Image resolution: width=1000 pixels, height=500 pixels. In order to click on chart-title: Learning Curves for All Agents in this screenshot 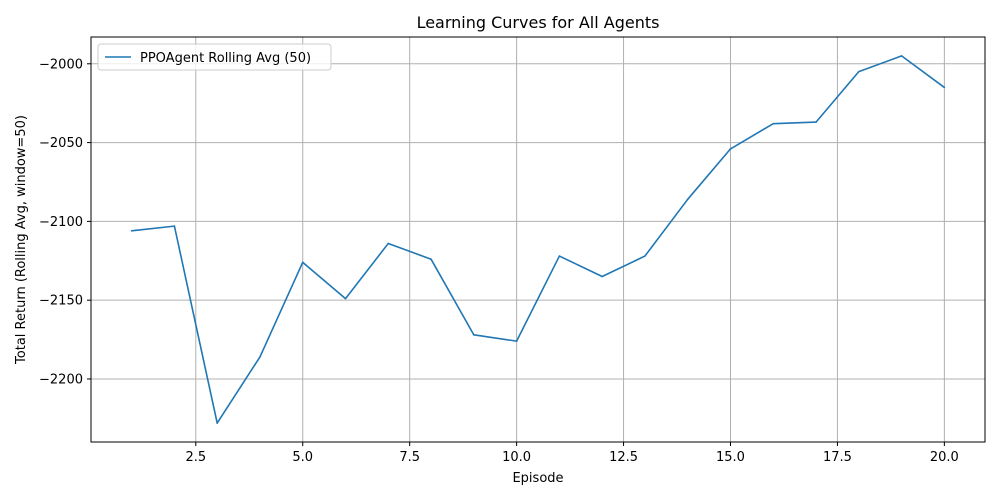, I will do `click(538, 22)`.